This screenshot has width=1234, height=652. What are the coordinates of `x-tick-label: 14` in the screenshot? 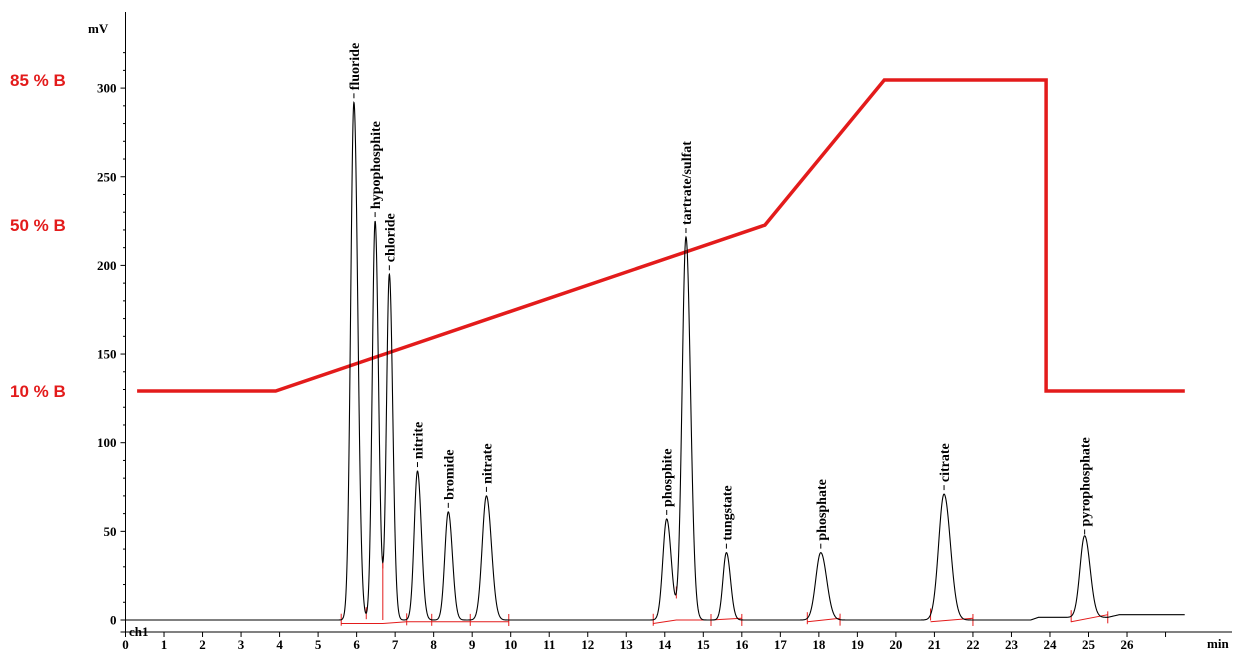 It's located at (665, 644).